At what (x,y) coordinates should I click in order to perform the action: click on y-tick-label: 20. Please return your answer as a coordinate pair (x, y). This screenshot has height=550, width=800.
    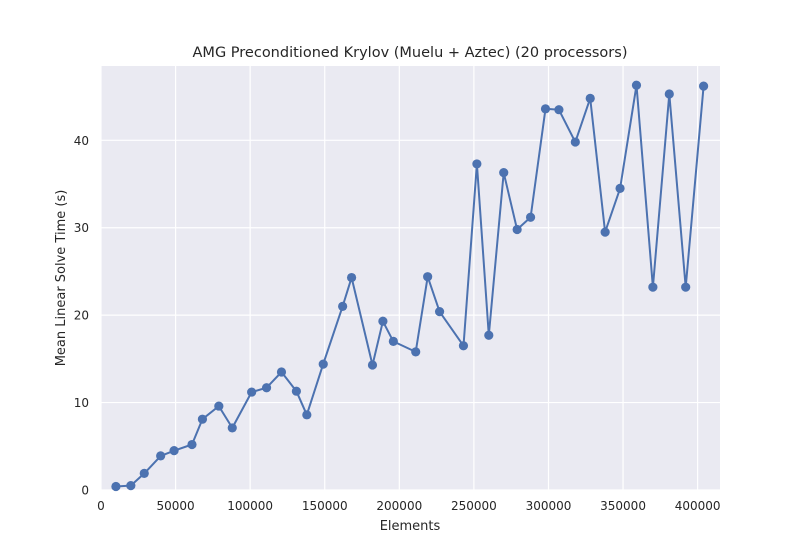
    Looking at the image, I should click on (81, 316).